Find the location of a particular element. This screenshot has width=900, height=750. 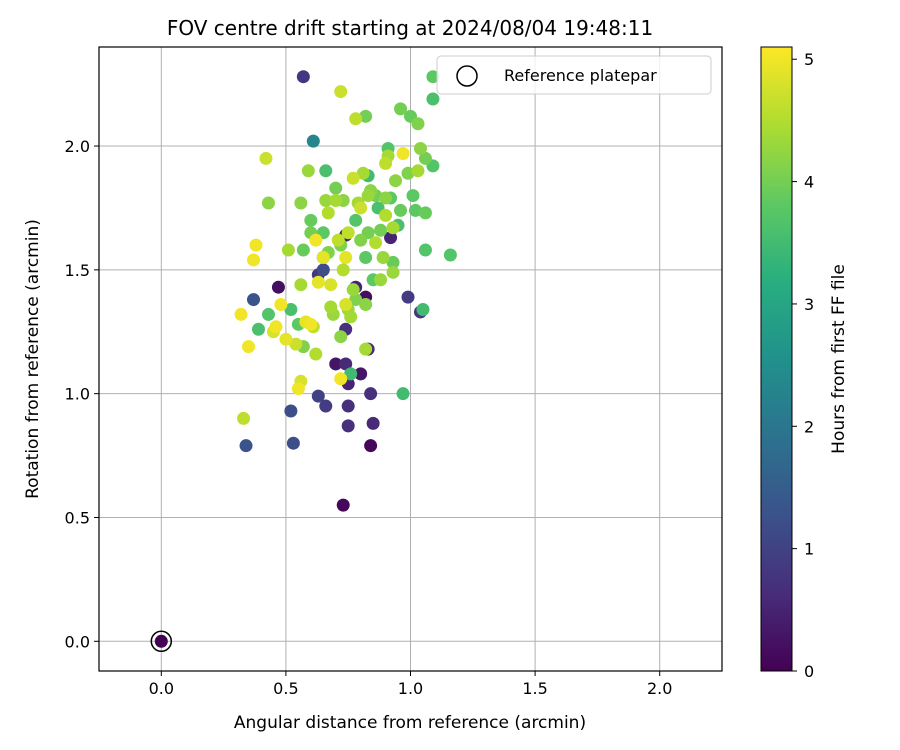

colorbar-tick-label: 1 is located at coordinates (809, 549).